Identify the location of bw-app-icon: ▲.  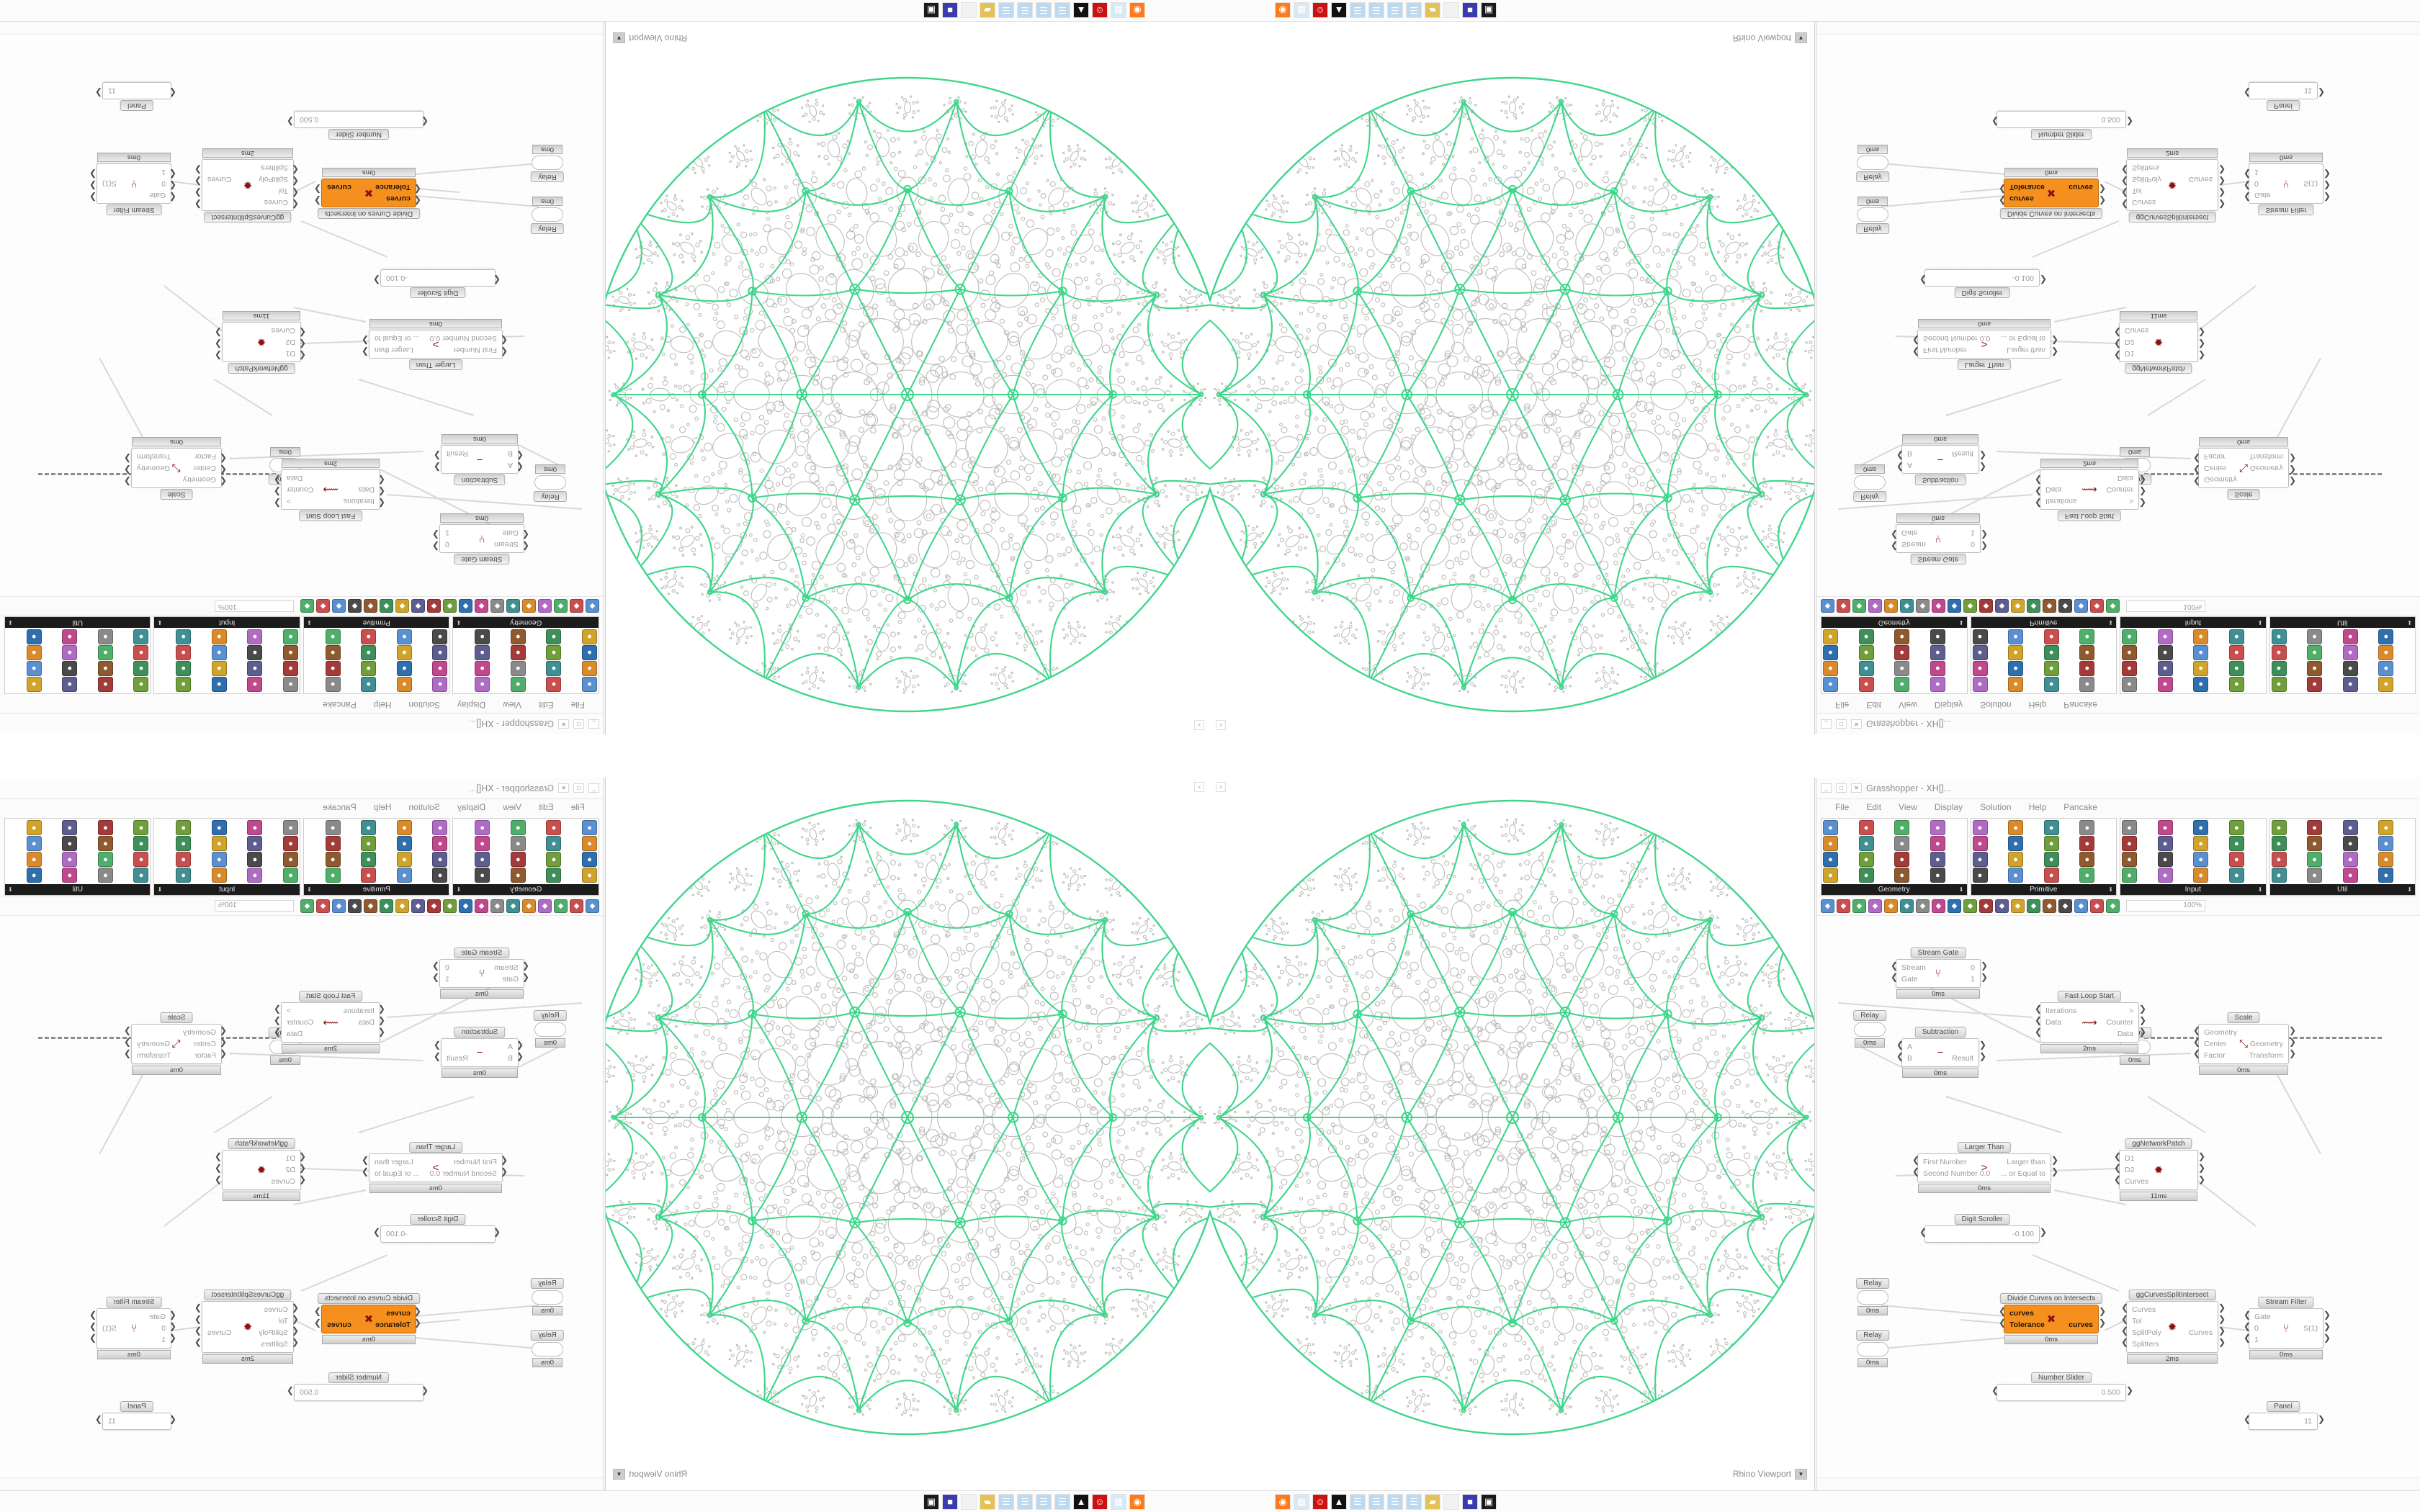
(1081, 10).